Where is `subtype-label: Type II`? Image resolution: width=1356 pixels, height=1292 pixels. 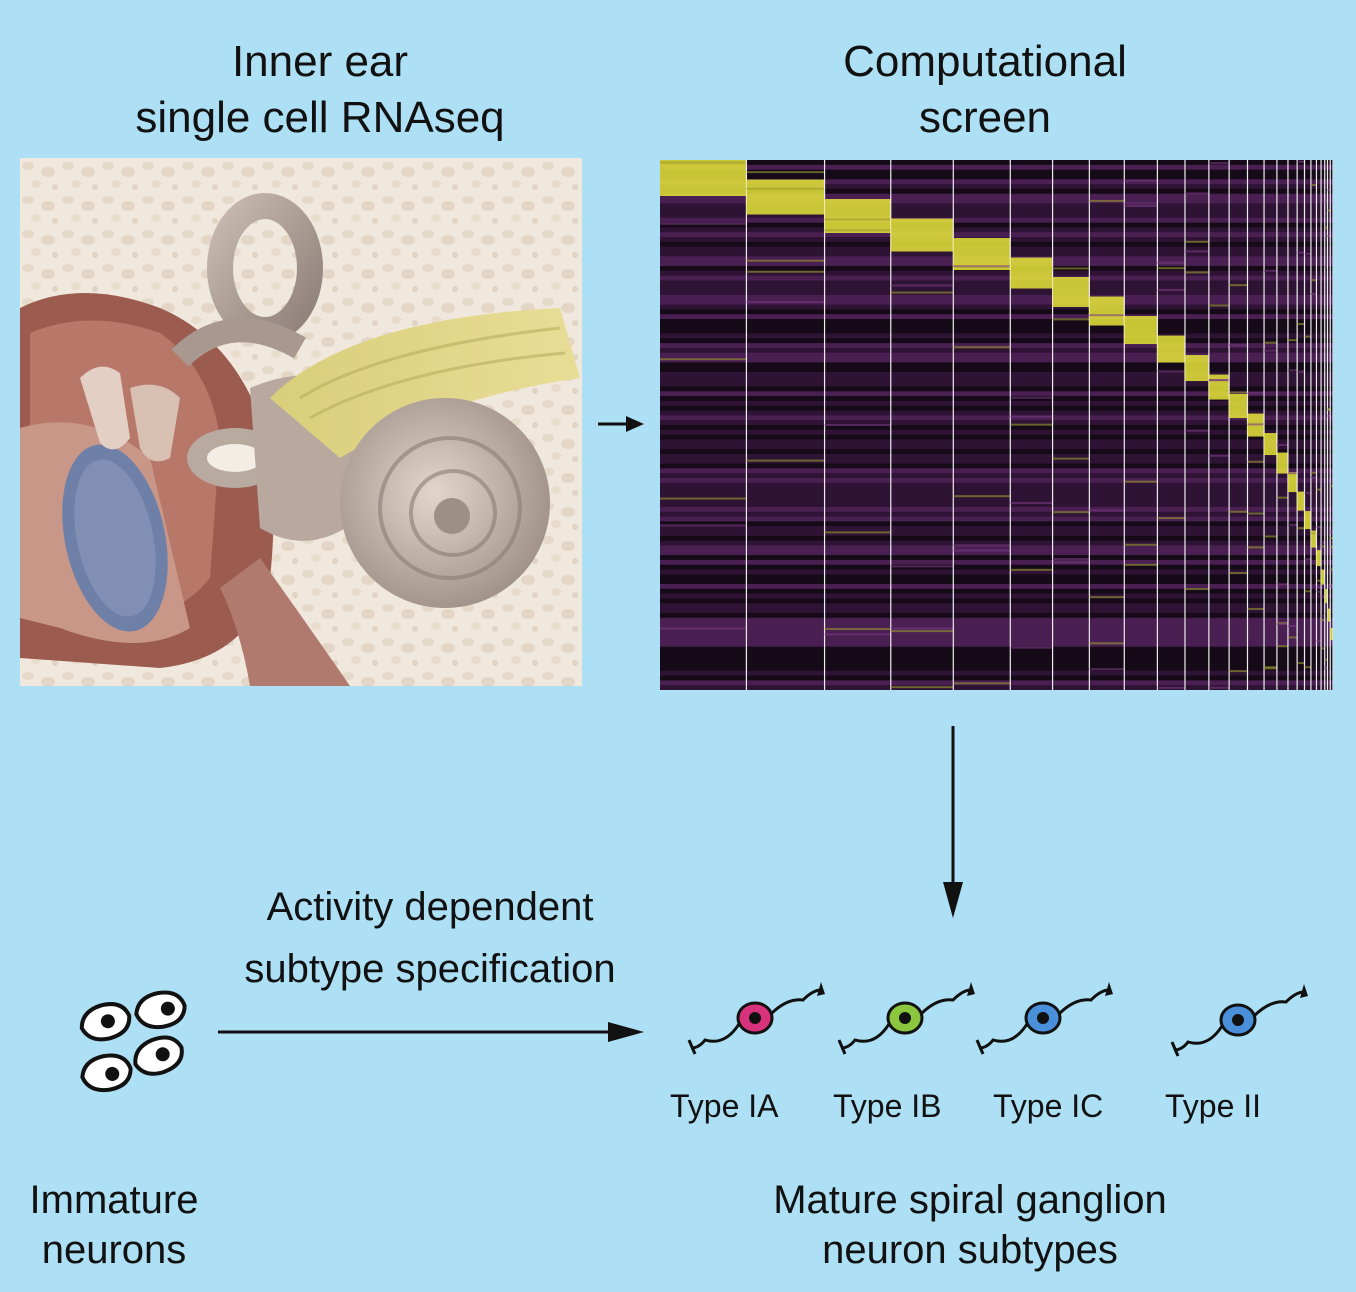 subtype-label: Type II is located at coordinates (1213, 1106).